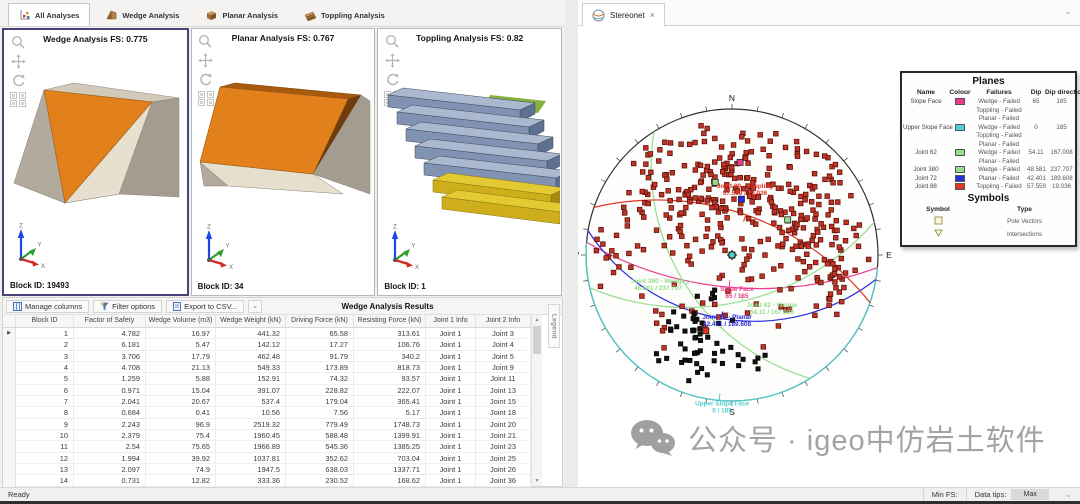 Image resolution: width=1080 pixels, height=504 pixels. I want to click on view-options-icons, so click(205, 98).